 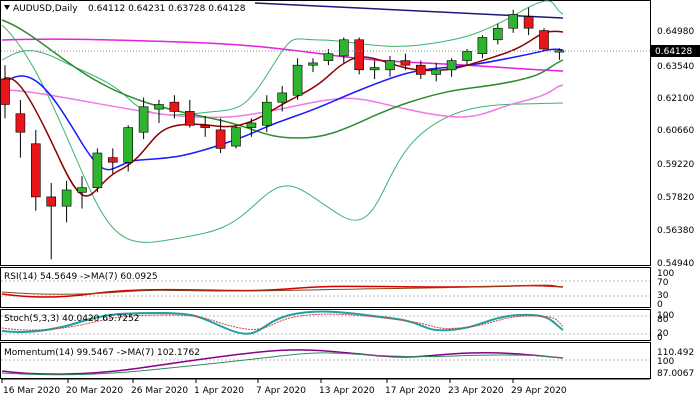 I want to click on stoch-tick: 0, so click(x=660, y=338).